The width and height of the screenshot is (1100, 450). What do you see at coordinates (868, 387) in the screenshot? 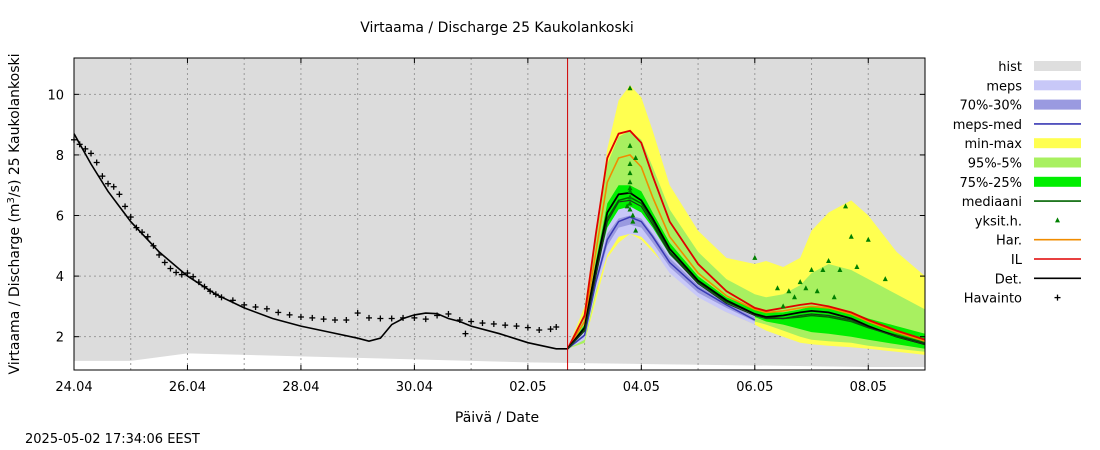
I see `x-tick-label: 08.05` at bounding box center [868, 387].